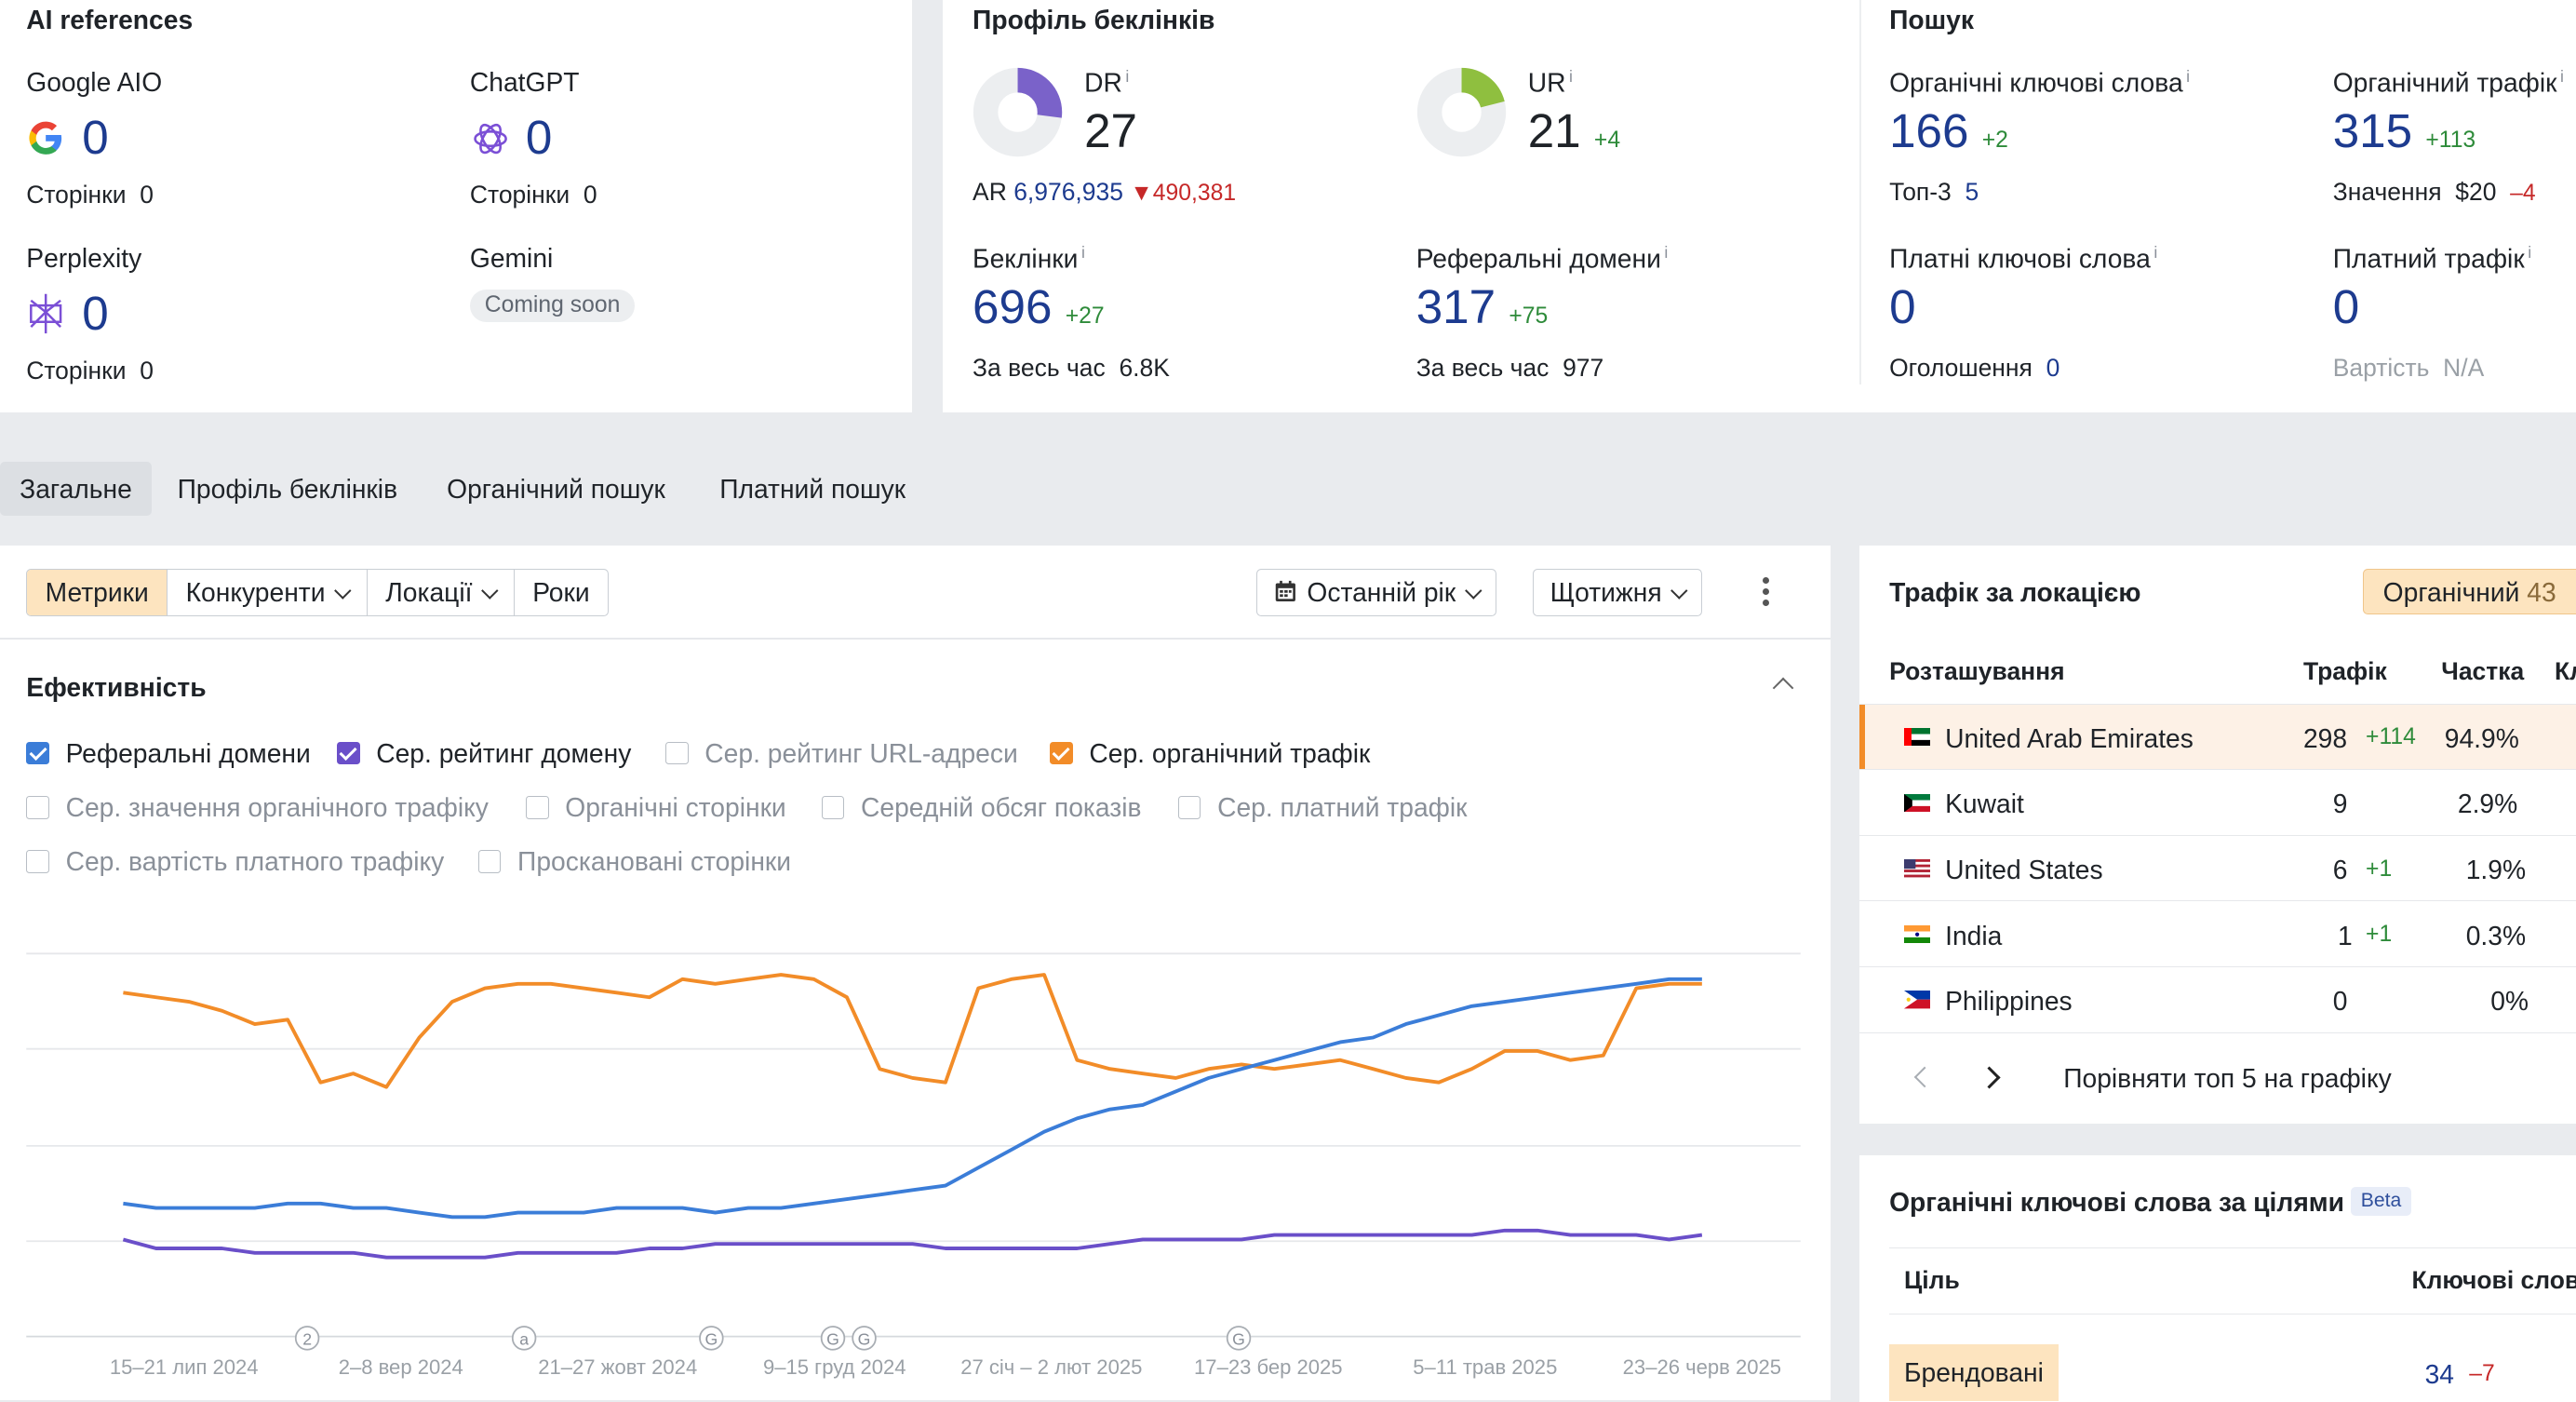 This screenshot has width=2576, height=1402. I want to click on location-country: Kuwait, so click(1984, 804).